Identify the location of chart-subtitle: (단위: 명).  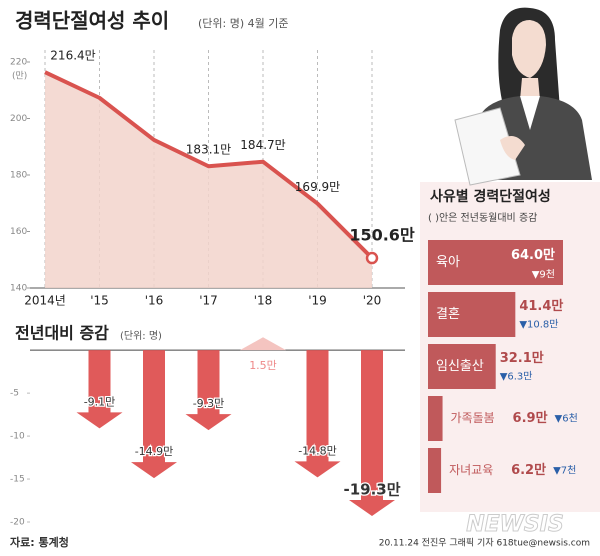
(141, 335).